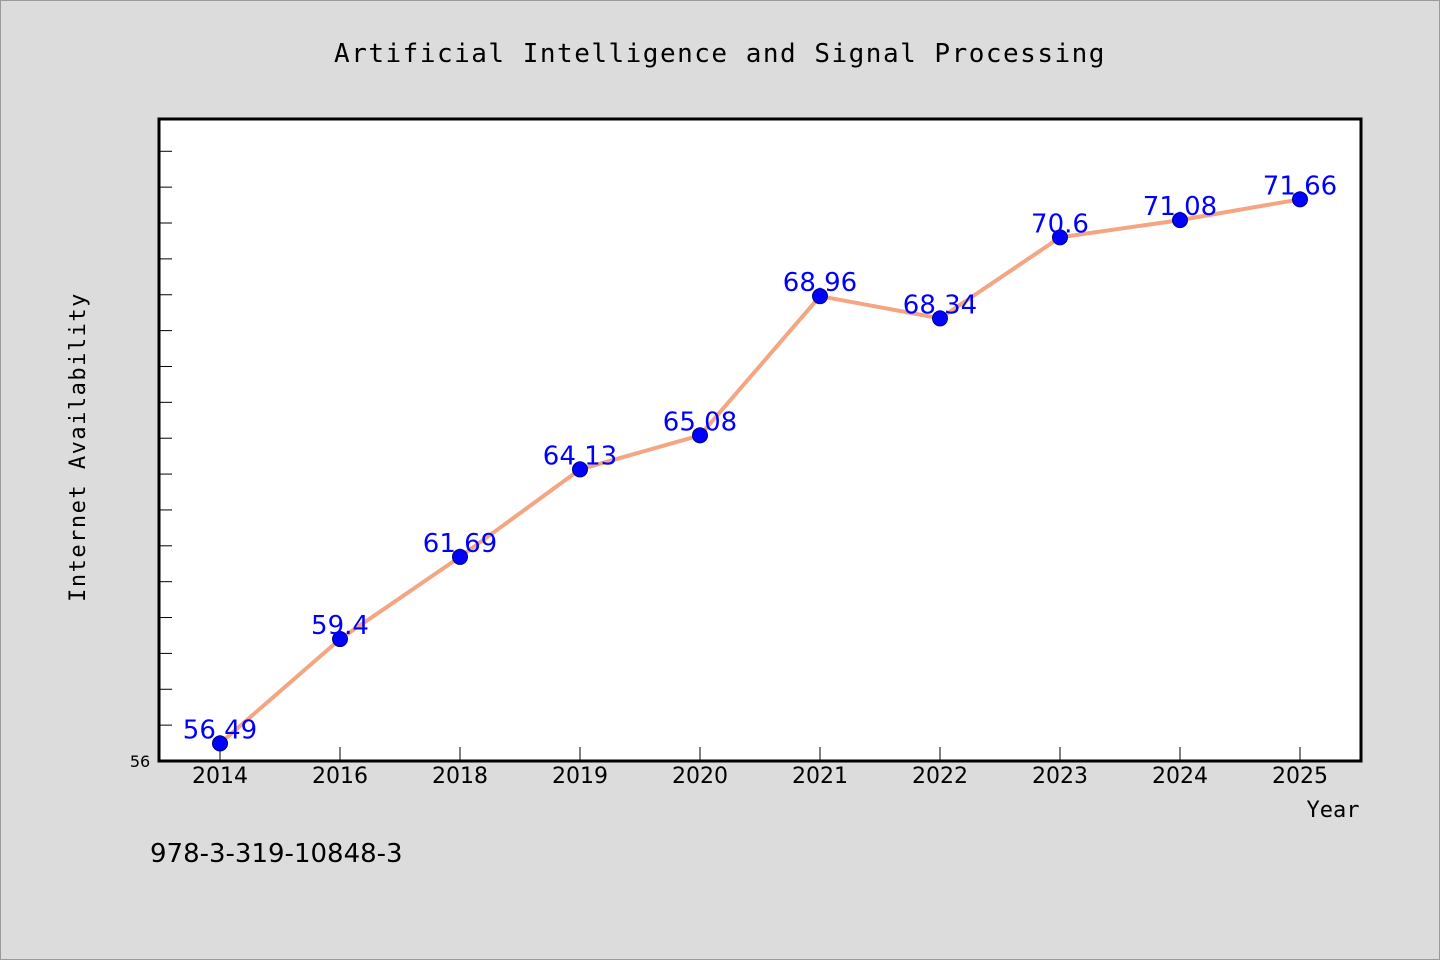  I want to click on x-tick-label: 2023, so click(1060, 776).